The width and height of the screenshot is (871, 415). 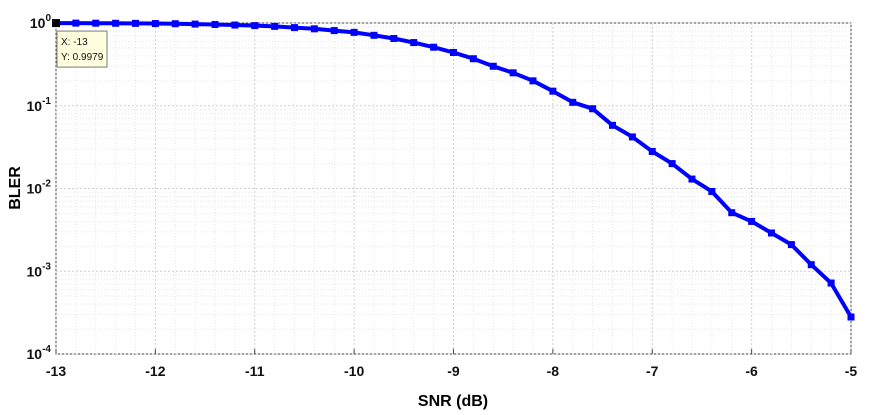 What do you see at coordinates (82, 57) in the screenshot?
I see `data-tip-y-text: Y: 0.9979` at bounding box center [82, 57].